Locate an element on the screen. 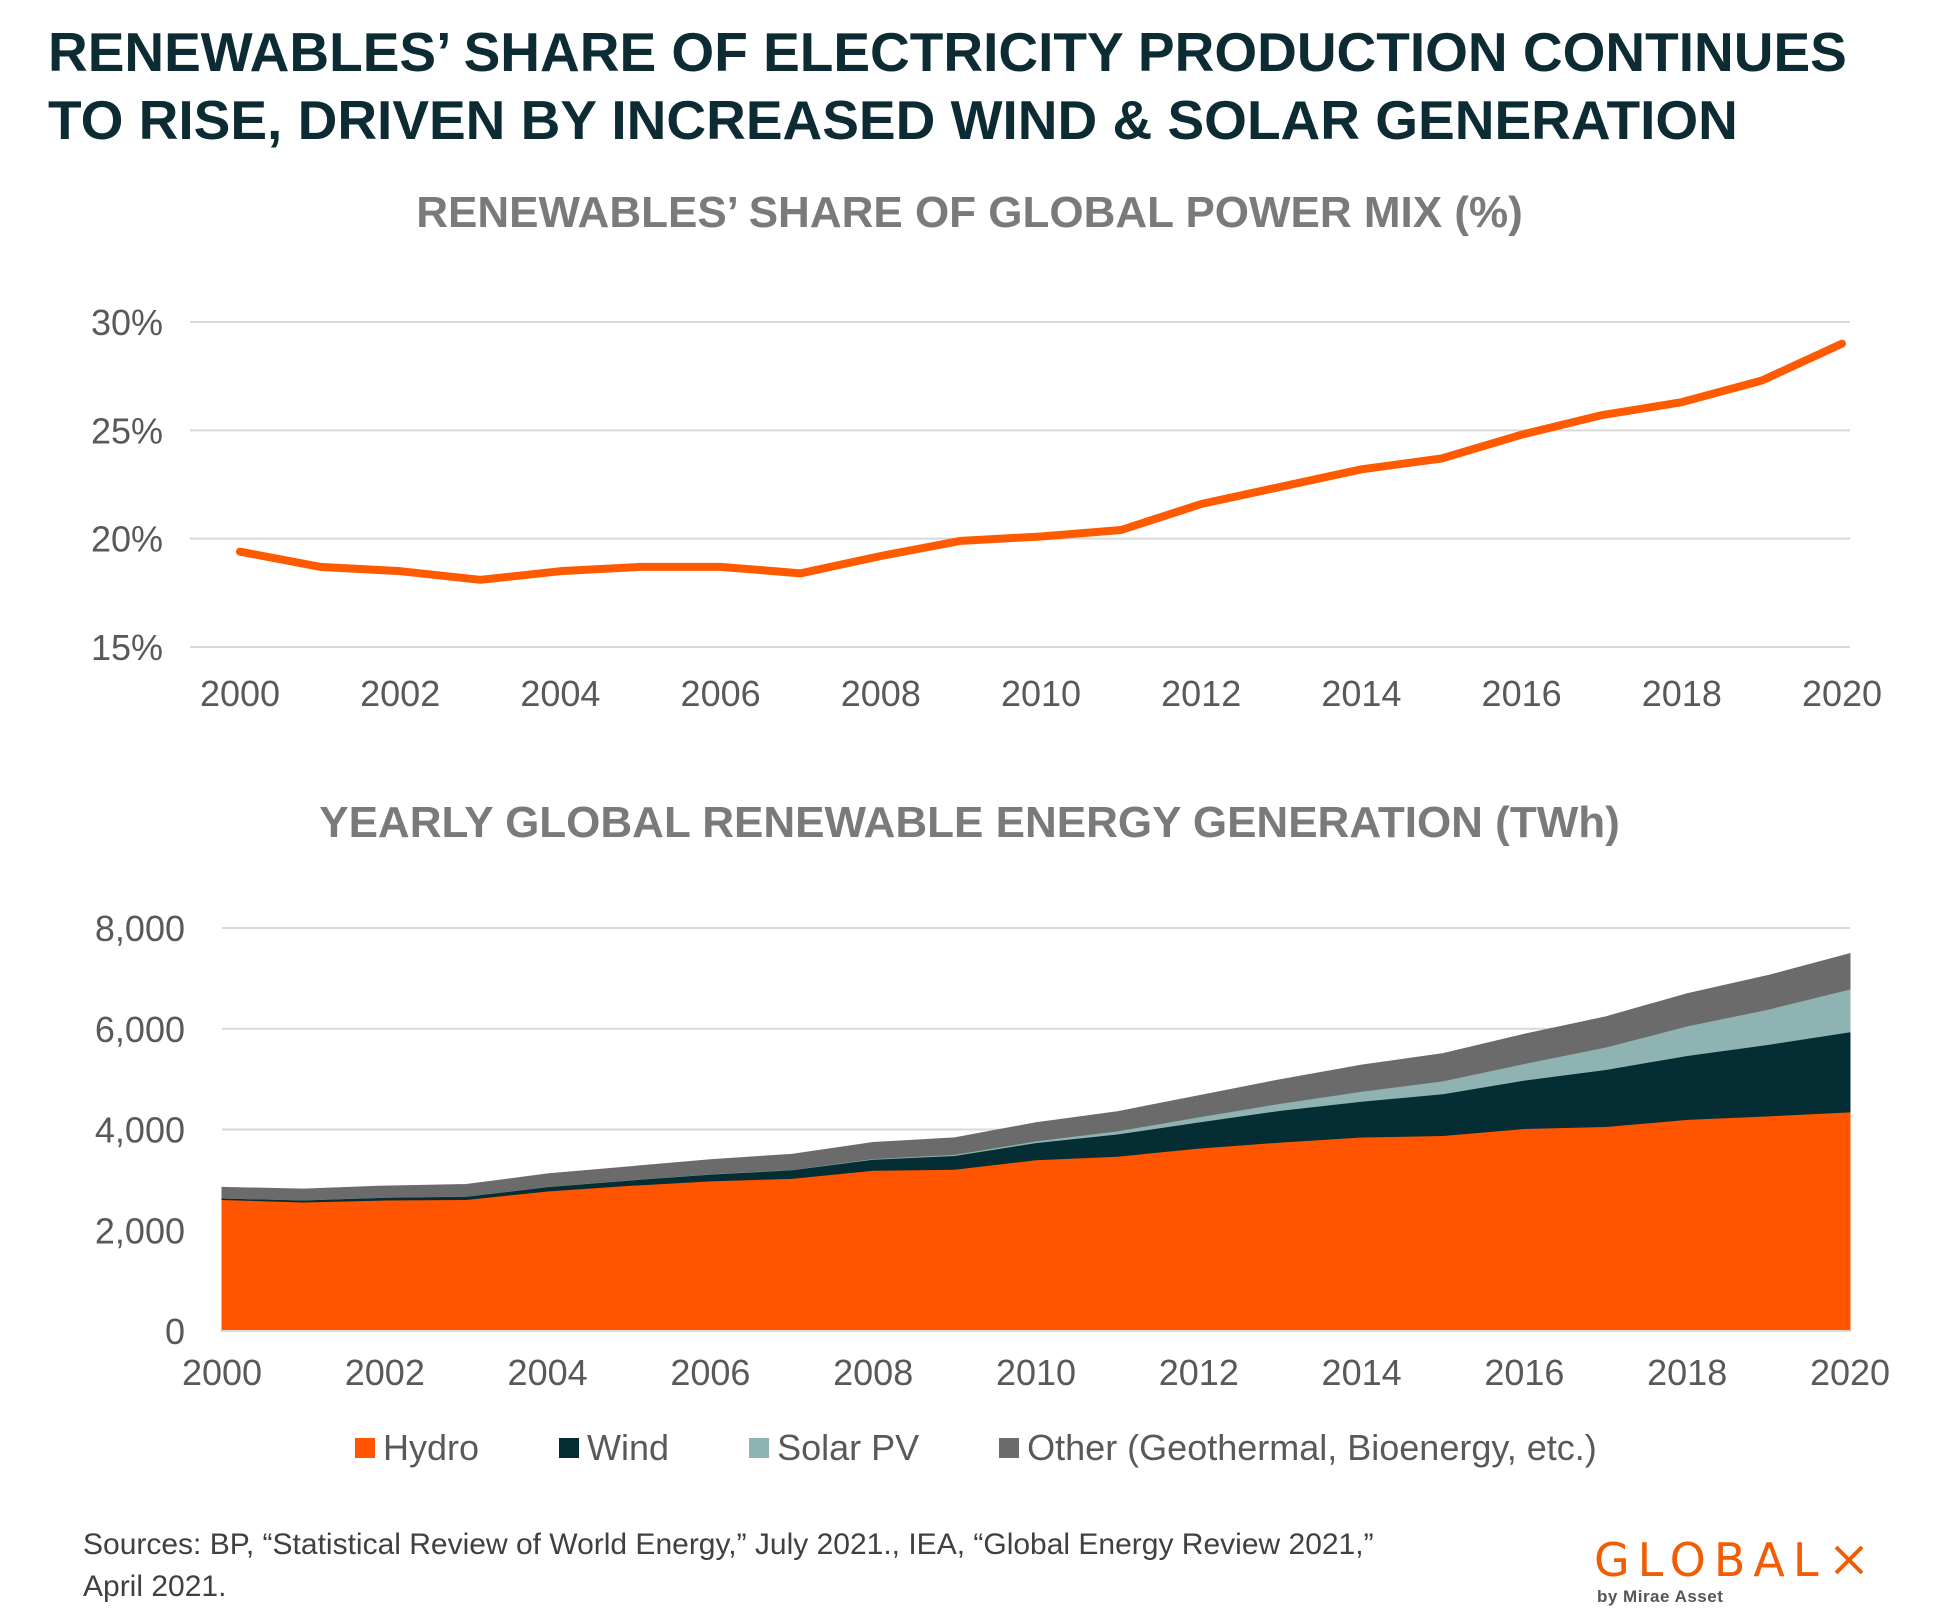 The image size is (1939, 1616). legend-label: Other (Geothermal, Bioenergy, etc.) is located at coordinates (1312, 1447).